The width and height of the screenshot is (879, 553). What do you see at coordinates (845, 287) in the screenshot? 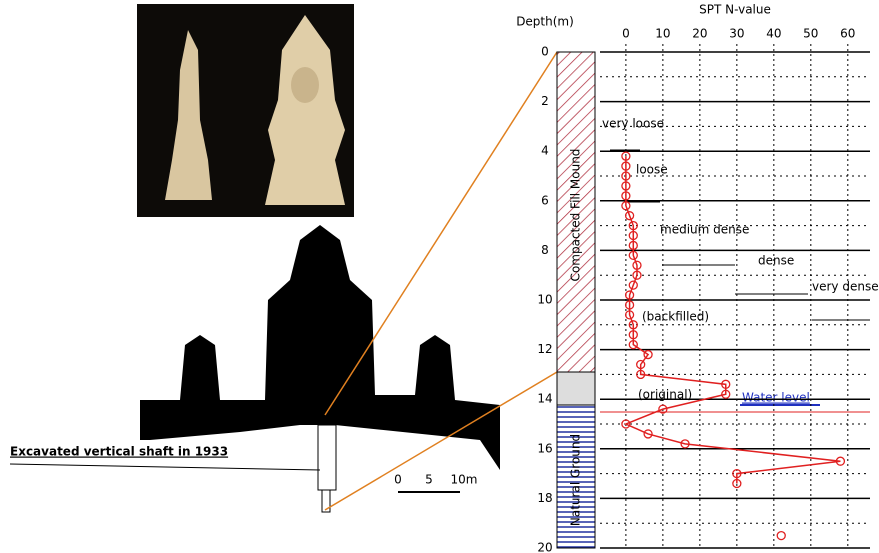
I see `annotation: very dense` at bounding box center [845, 287].